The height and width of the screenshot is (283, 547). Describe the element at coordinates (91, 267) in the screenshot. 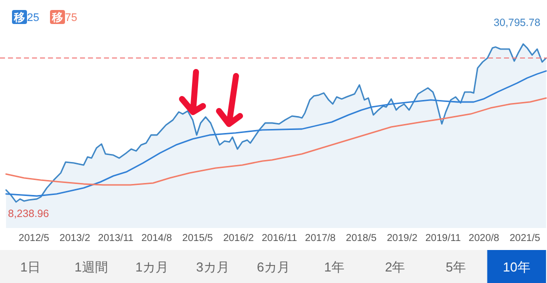

I see `text: 1週間` at that location.